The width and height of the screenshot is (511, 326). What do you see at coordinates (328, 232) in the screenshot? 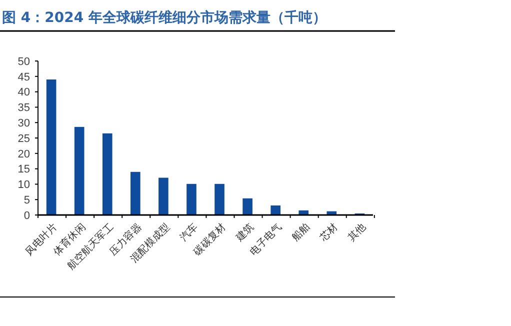
I see `x-tick-label: 芯材` at bounding box center [328, 232].